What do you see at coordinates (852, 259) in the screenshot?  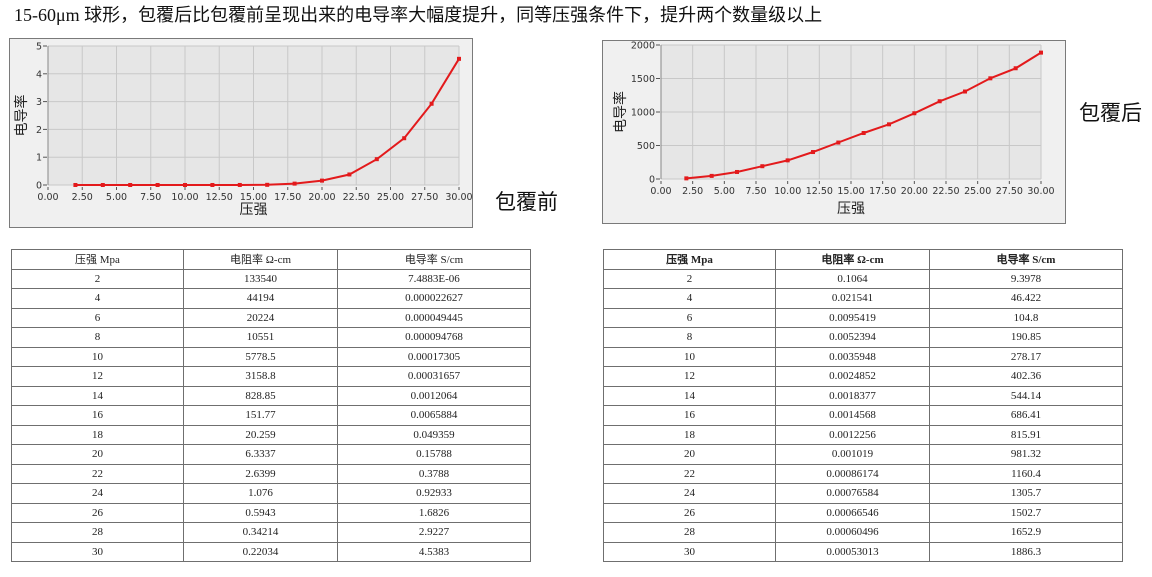 I see `header-resistivity: 电阻率 Ω-cm` at bounding box center [852, 259].